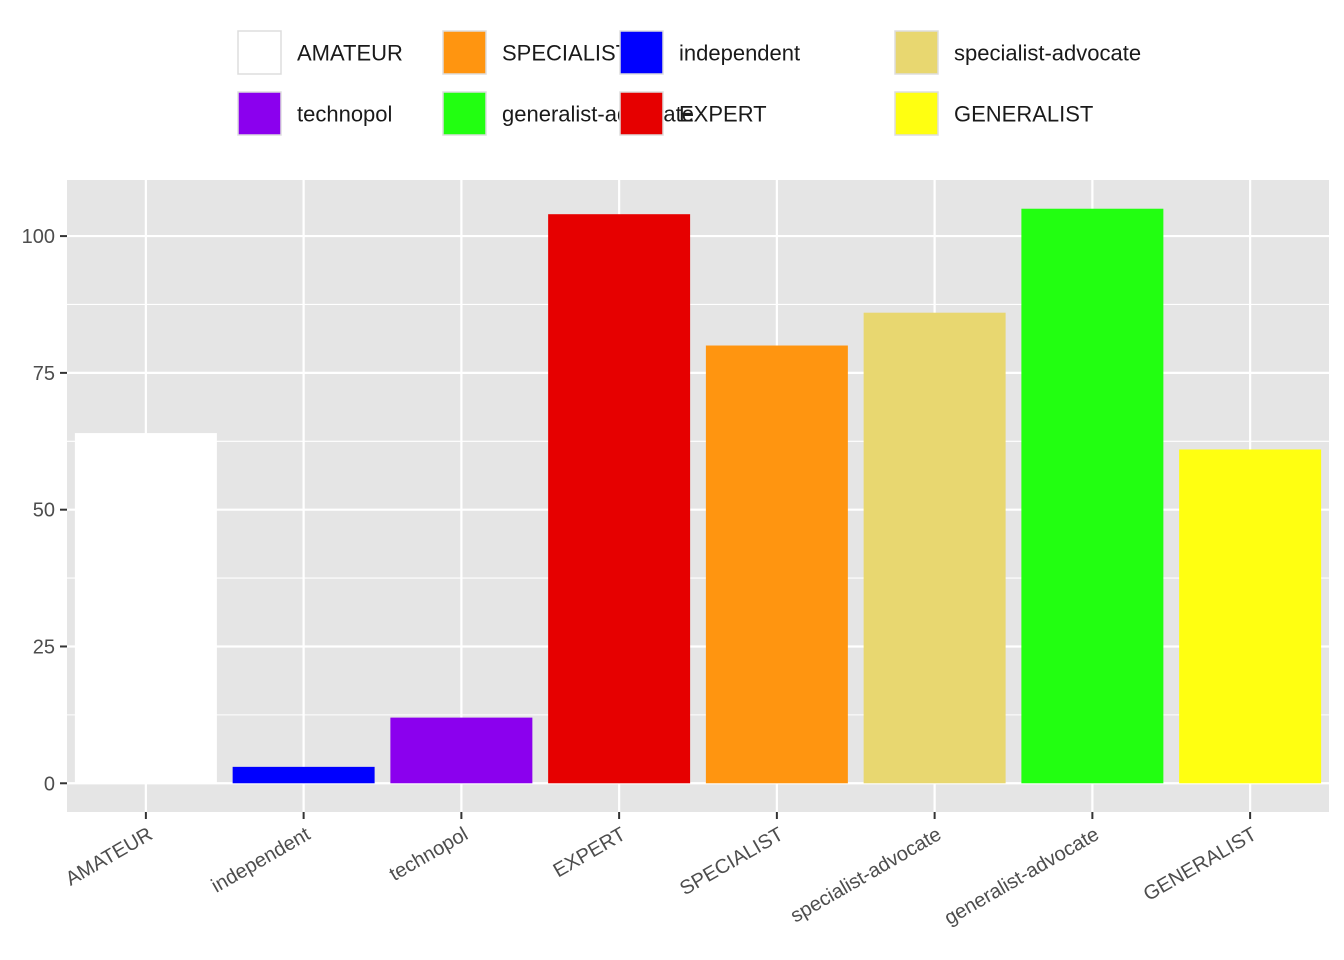 The image size is (1344, 960). I want to click on legend-item-specialist: SPECIALIST, so click(535, 52).